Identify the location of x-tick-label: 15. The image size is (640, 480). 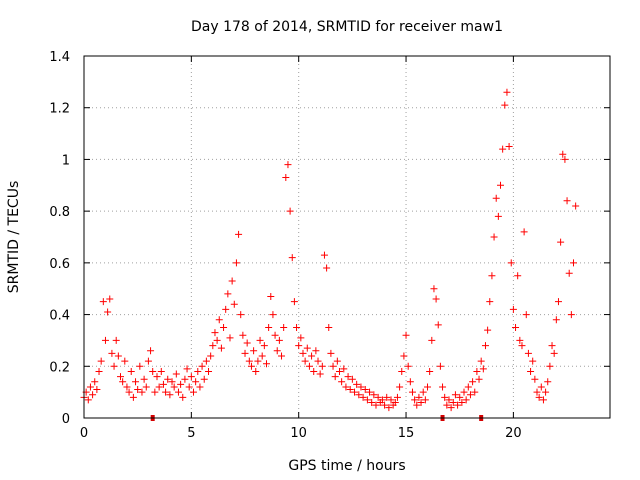
(406, 433).